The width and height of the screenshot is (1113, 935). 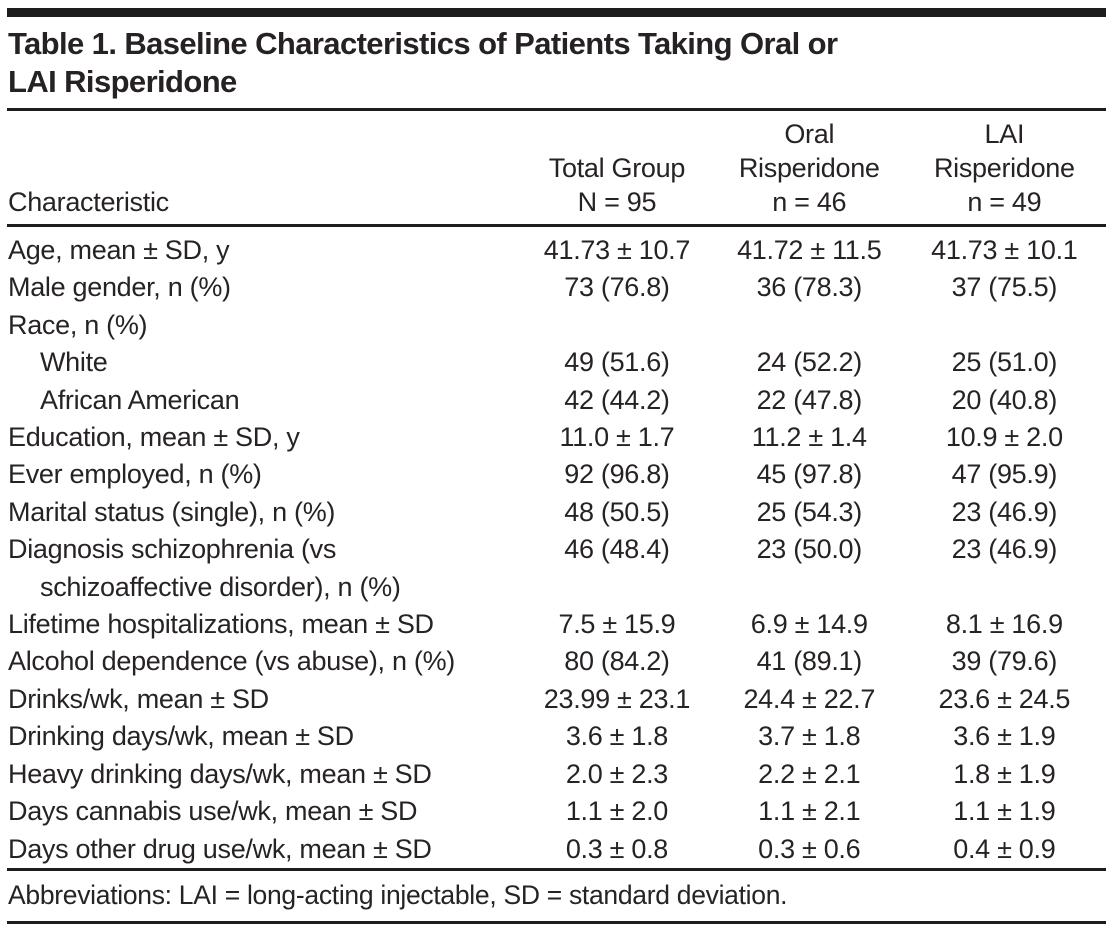 I want to click on value-cell: 39 (79.6), so click(x=1004, y=661).